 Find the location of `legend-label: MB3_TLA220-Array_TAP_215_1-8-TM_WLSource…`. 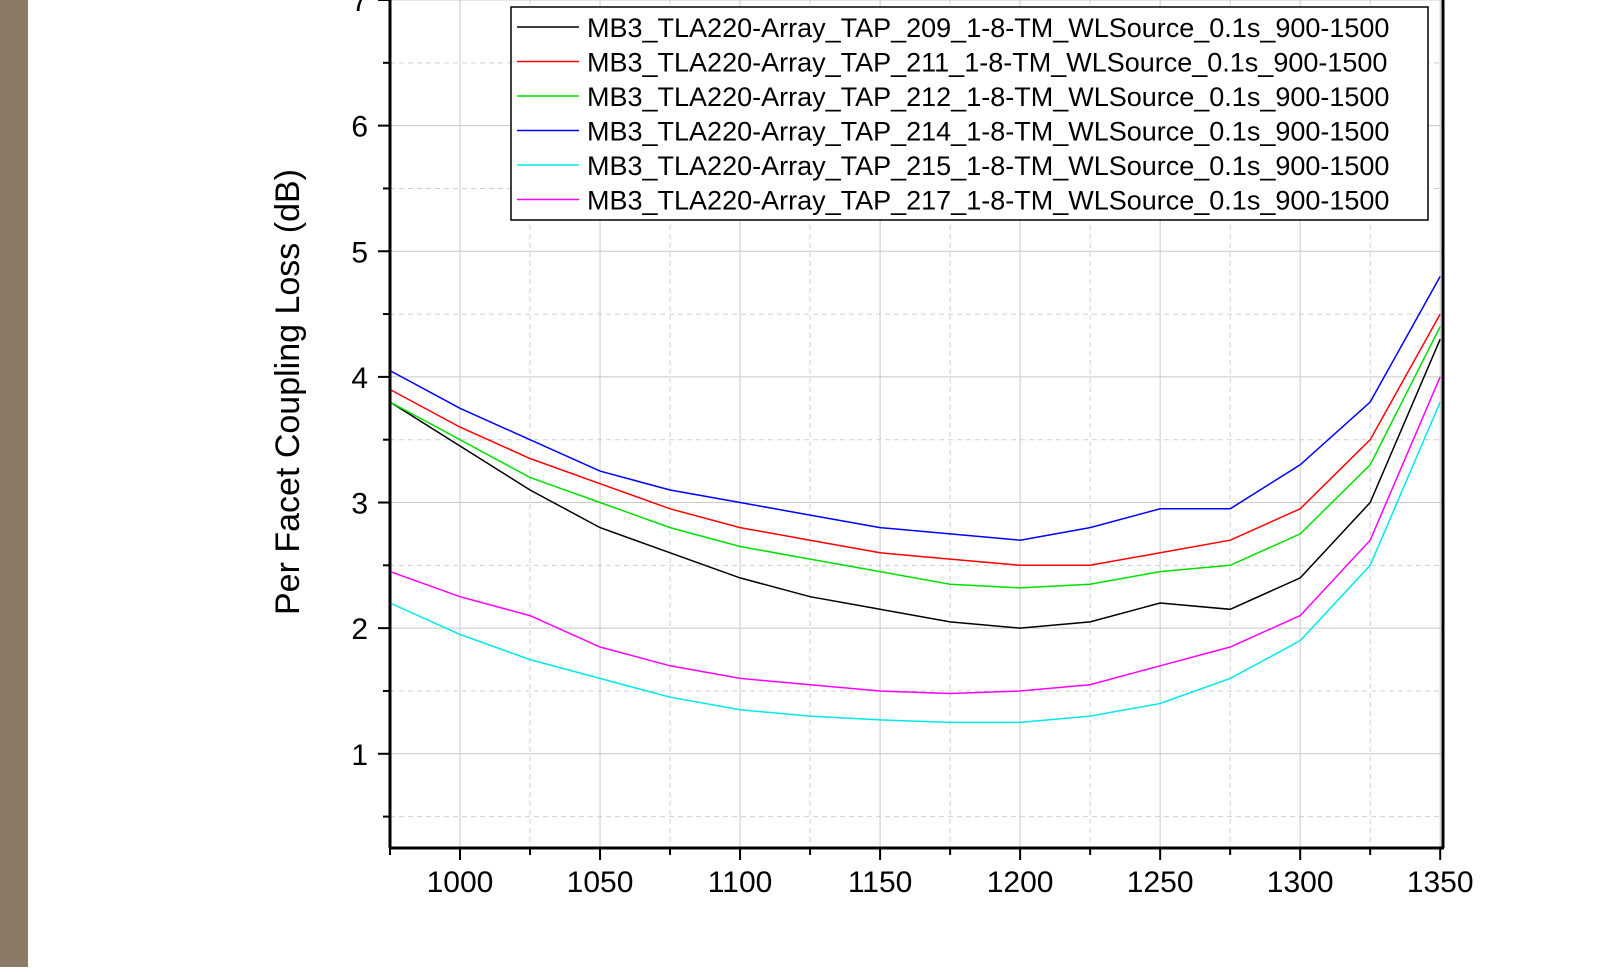

legend-label: MB3_TLA220-Array_TAP_215_1-8-TM_WLSource… is located at coordinates (988, 166).